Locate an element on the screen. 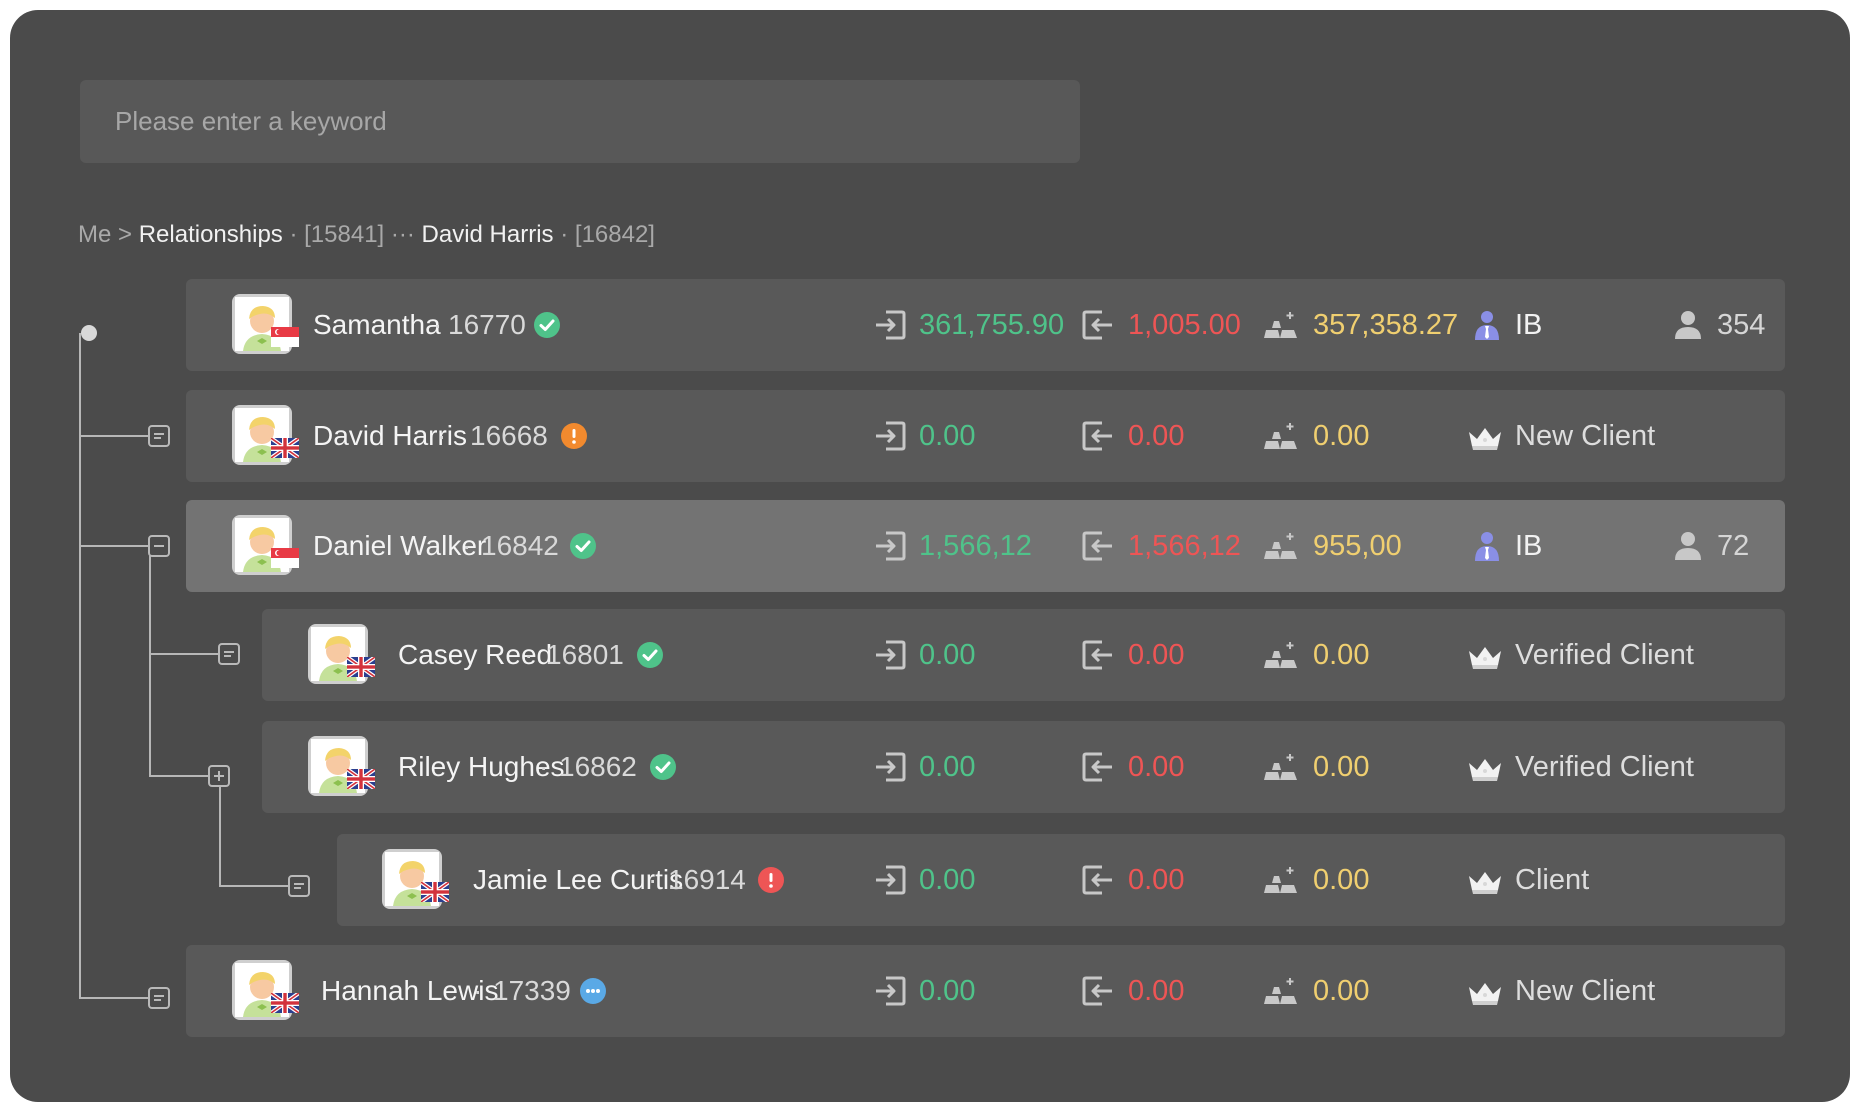 The image size is (1860, 1112). client-id: 16801 is located at coordinates (585, 654).